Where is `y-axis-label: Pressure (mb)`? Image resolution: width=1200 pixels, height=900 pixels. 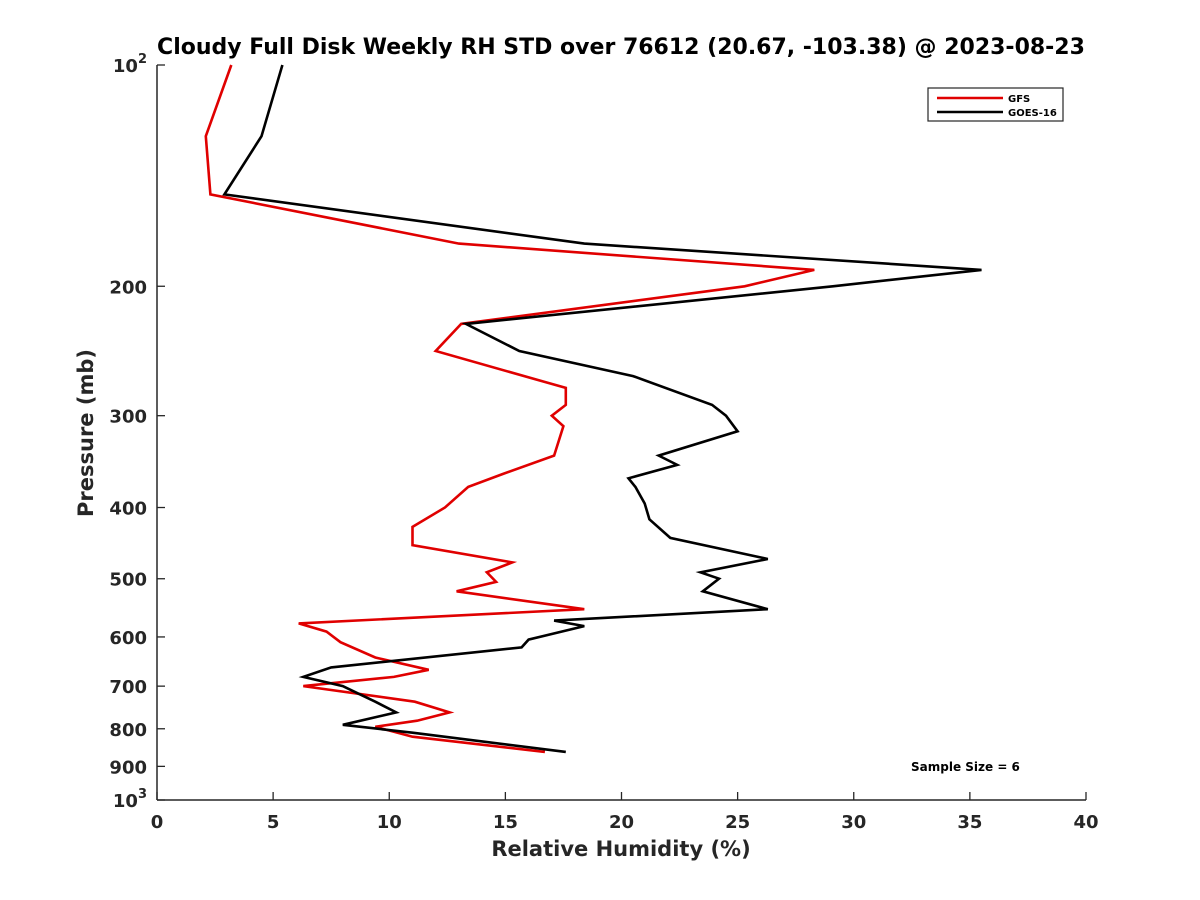
y-axis-label: Pressure (mb) is located at coordinates (86, 433).